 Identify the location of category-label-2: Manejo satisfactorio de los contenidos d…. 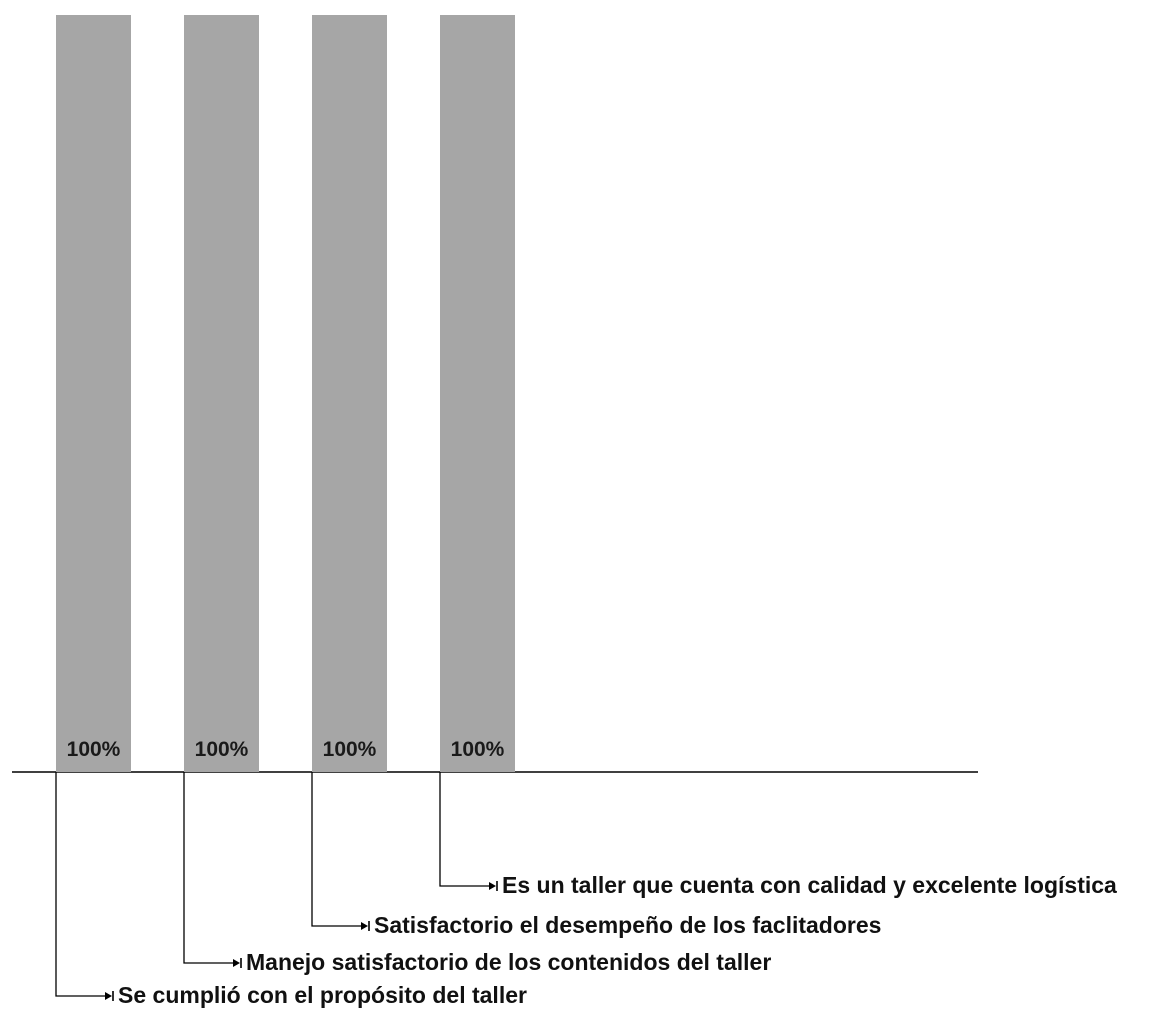
(508, 962).